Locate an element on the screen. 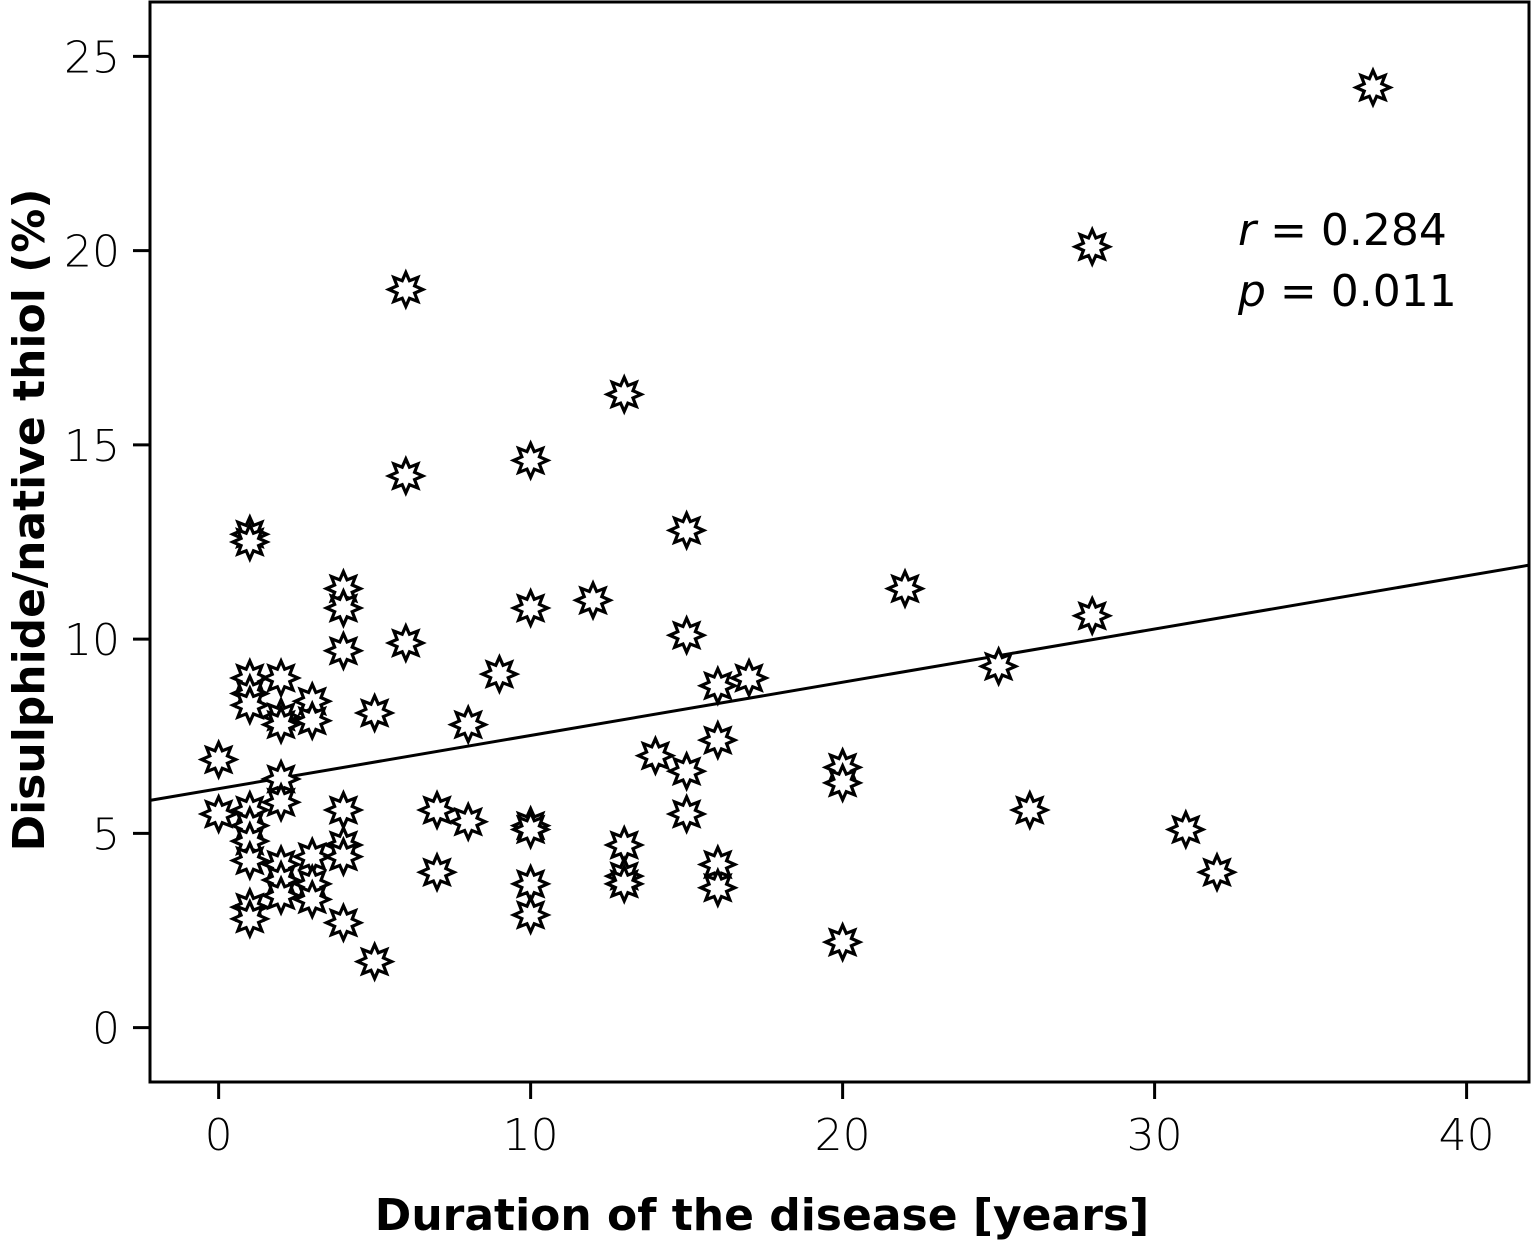 Image resolution: width=1532 pixels, height=1244 pixels. x-tick-label: 40 is located at coordinates (1467, 1135).